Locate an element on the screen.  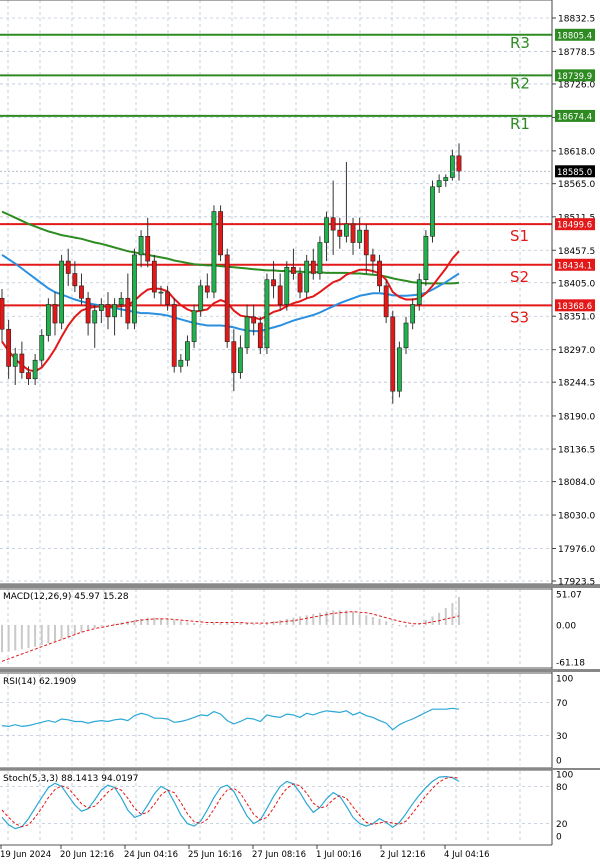
time-tick-label: 2 Jul 12:16 is located at coordinates (403, 855).